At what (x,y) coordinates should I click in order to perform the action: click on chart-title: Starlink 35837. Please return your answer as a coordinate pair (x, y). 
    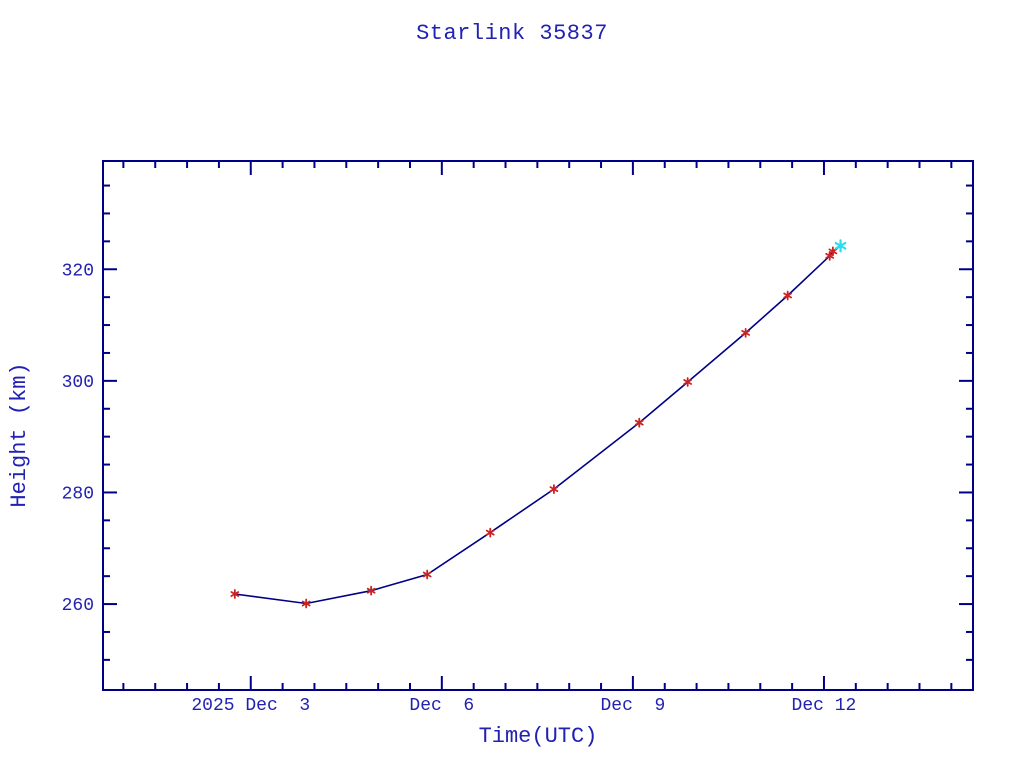
    Looking at the image, I should click on (512, 33).